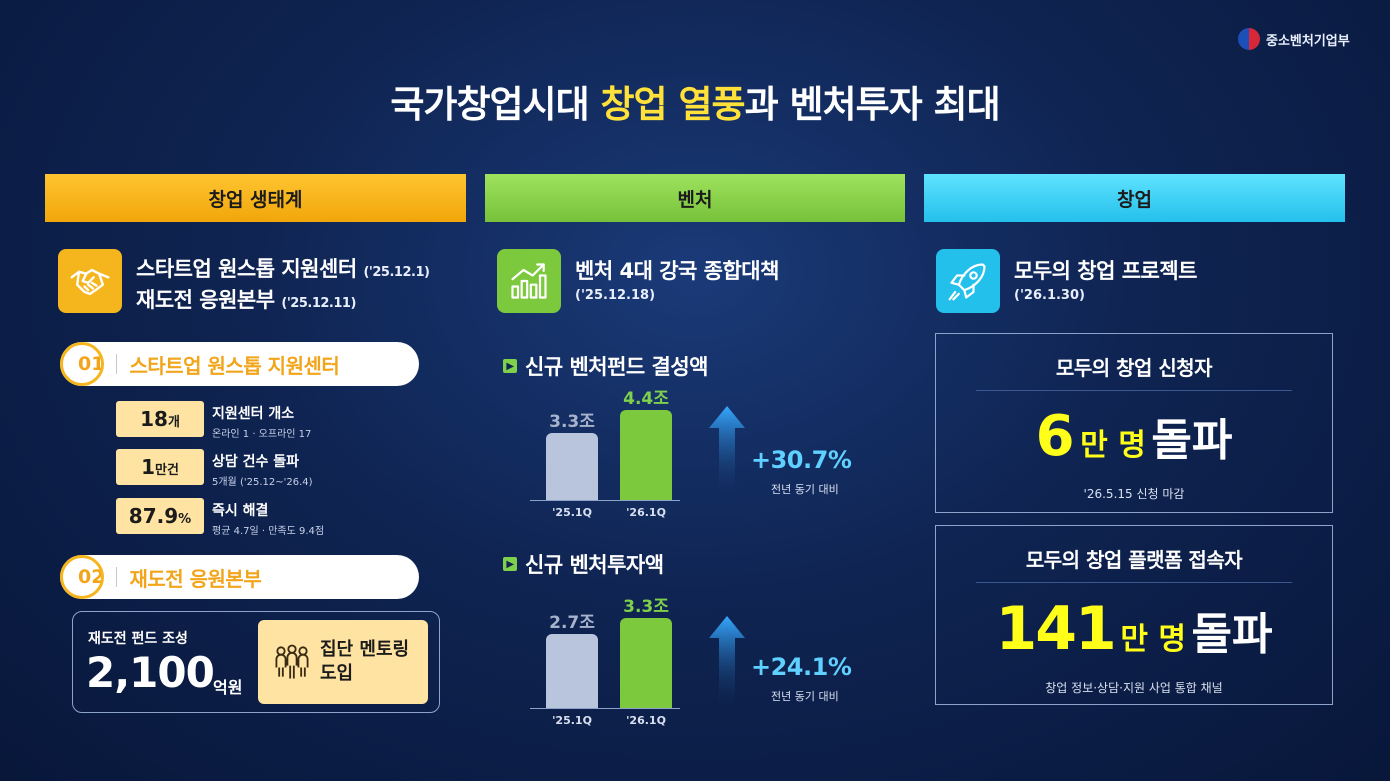 The height and width of the screenshot is (781, 1390). What do you see at coordinates (396, 272) in the screenshot?
I see `onestop-center-date: ('25.12.1)` at bounding box center [396, 272].